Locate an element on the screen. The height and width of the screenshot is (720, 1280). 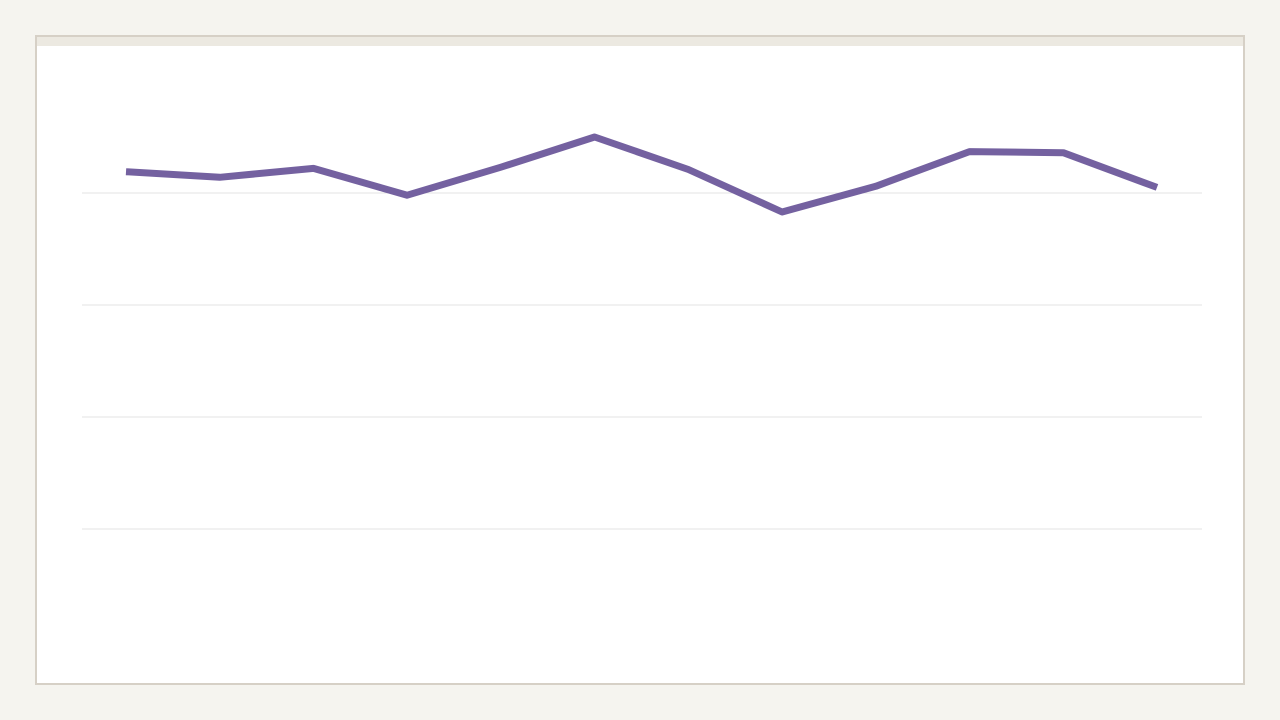
panel-top-bar is located at coordinates (640, 41).